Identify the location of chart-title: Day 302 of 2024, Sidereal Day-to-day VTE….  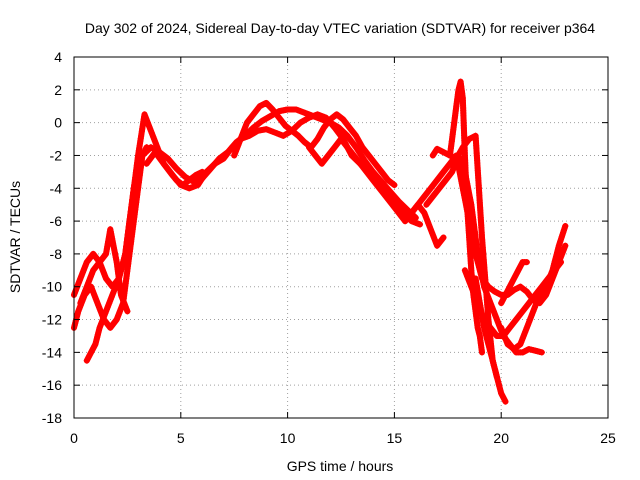
(340, 28).